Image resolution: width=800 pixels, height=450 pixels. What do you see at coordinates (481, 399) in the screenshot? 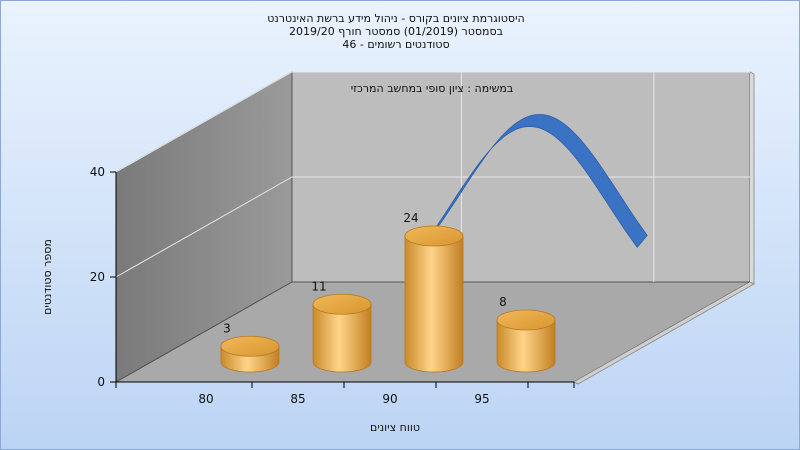
I see `x-tick-label: 95` at bounding box center [481, 399].